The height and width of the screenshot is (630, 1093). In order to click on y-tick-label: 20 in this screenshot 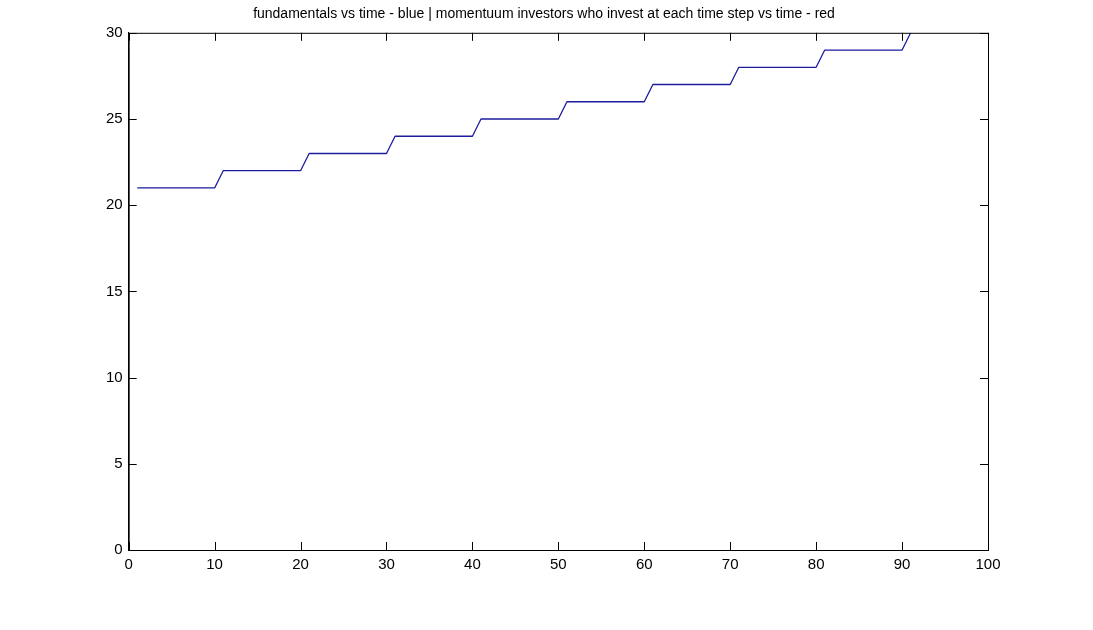, I will do `click(114, 204)`.